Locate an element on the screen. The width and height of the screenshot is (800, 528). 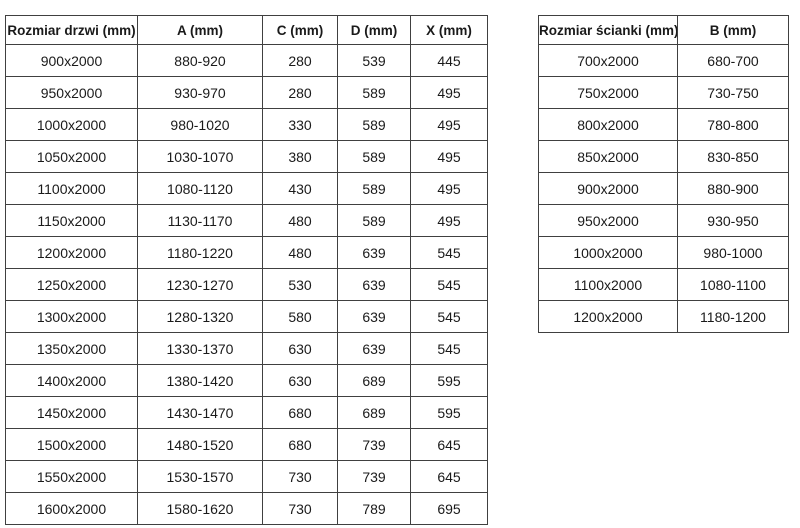
table-row: 1100x2000 1080-1120 430 589 495 is located at coordinates (246, 188).